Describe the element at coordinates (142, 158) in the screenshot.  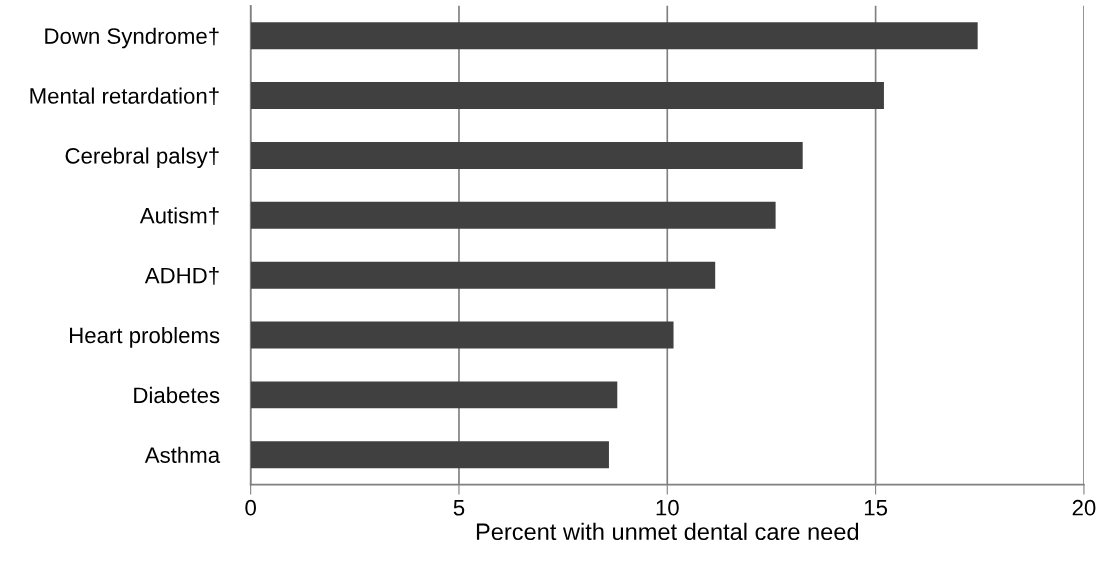
I see `y-tick-label: Cerebral palsy†` at that location.